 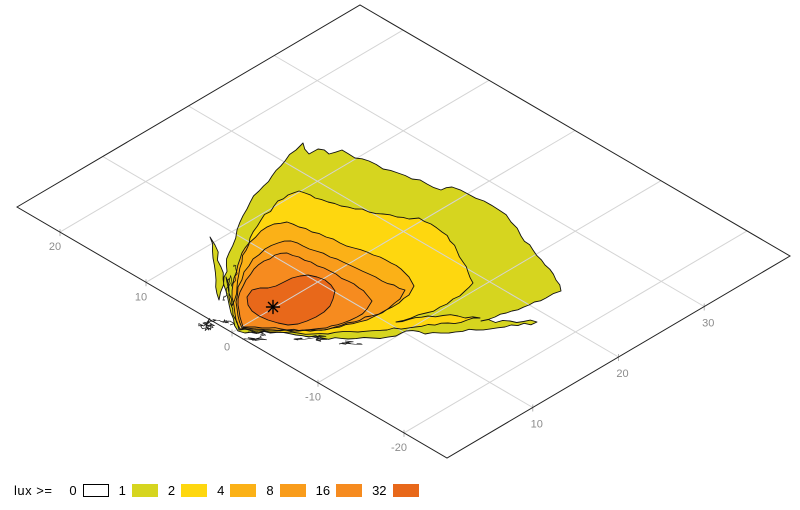 What do you see at coordinates (379, 490) in the screenshot?
I see `legend-level-label-32: 32` at bounding box center [379, 490].